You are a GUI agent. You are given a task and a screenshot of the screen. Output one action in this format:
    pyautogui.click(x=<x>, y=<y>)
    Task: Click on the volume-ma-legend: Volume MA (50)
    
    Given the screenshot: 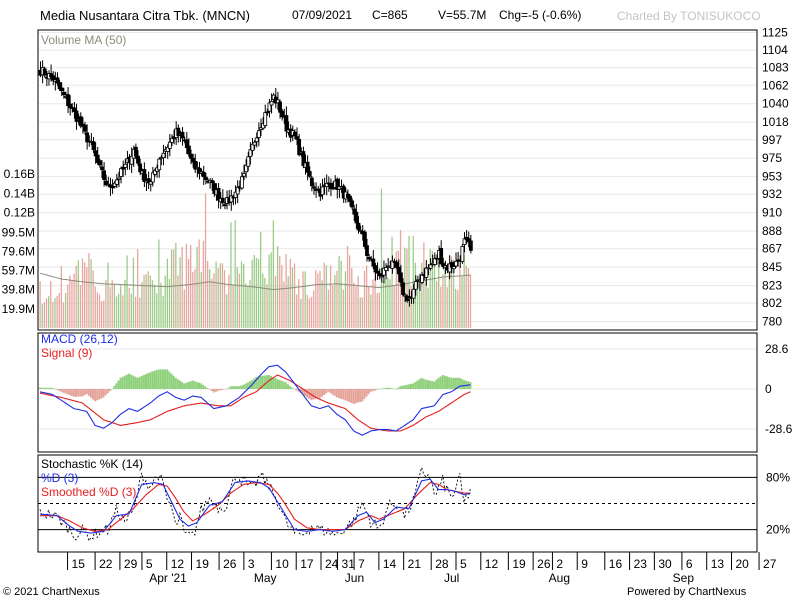 What is the action you would take?
    pyautogui.click(x=83, y=40)
    